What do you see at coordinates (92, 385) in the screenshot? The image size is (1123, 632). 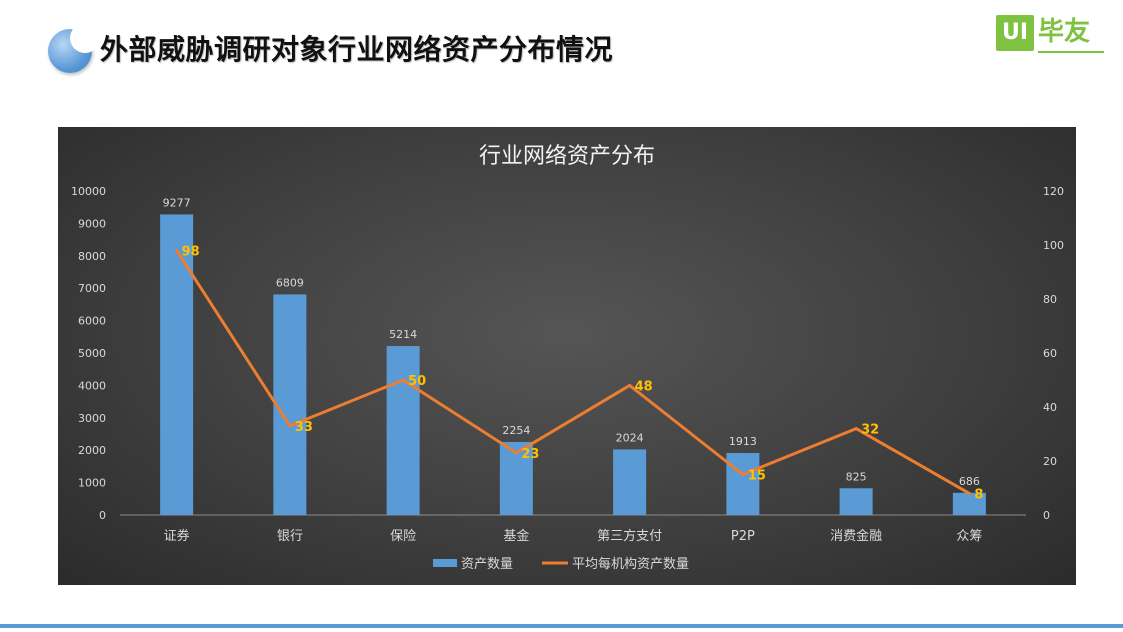 I see `y-left-tick-label: 4000` at bounding box center [92, 385].